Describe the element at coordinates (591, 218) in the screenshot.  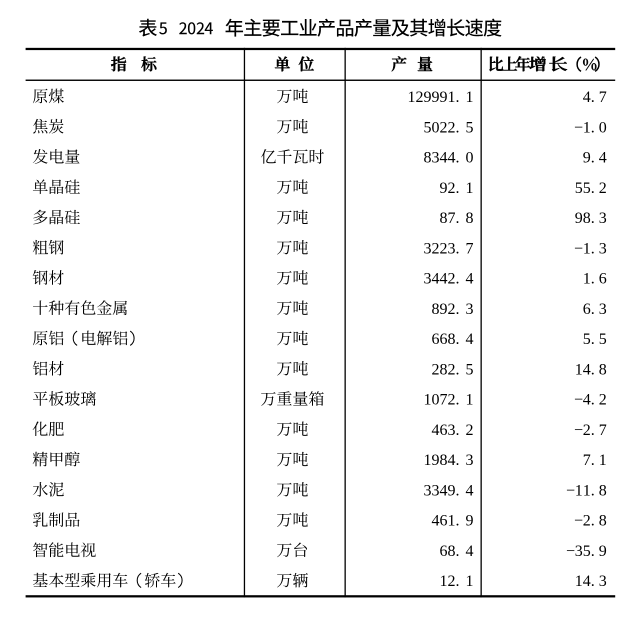
I see `svg-text: 98.3` at that location.